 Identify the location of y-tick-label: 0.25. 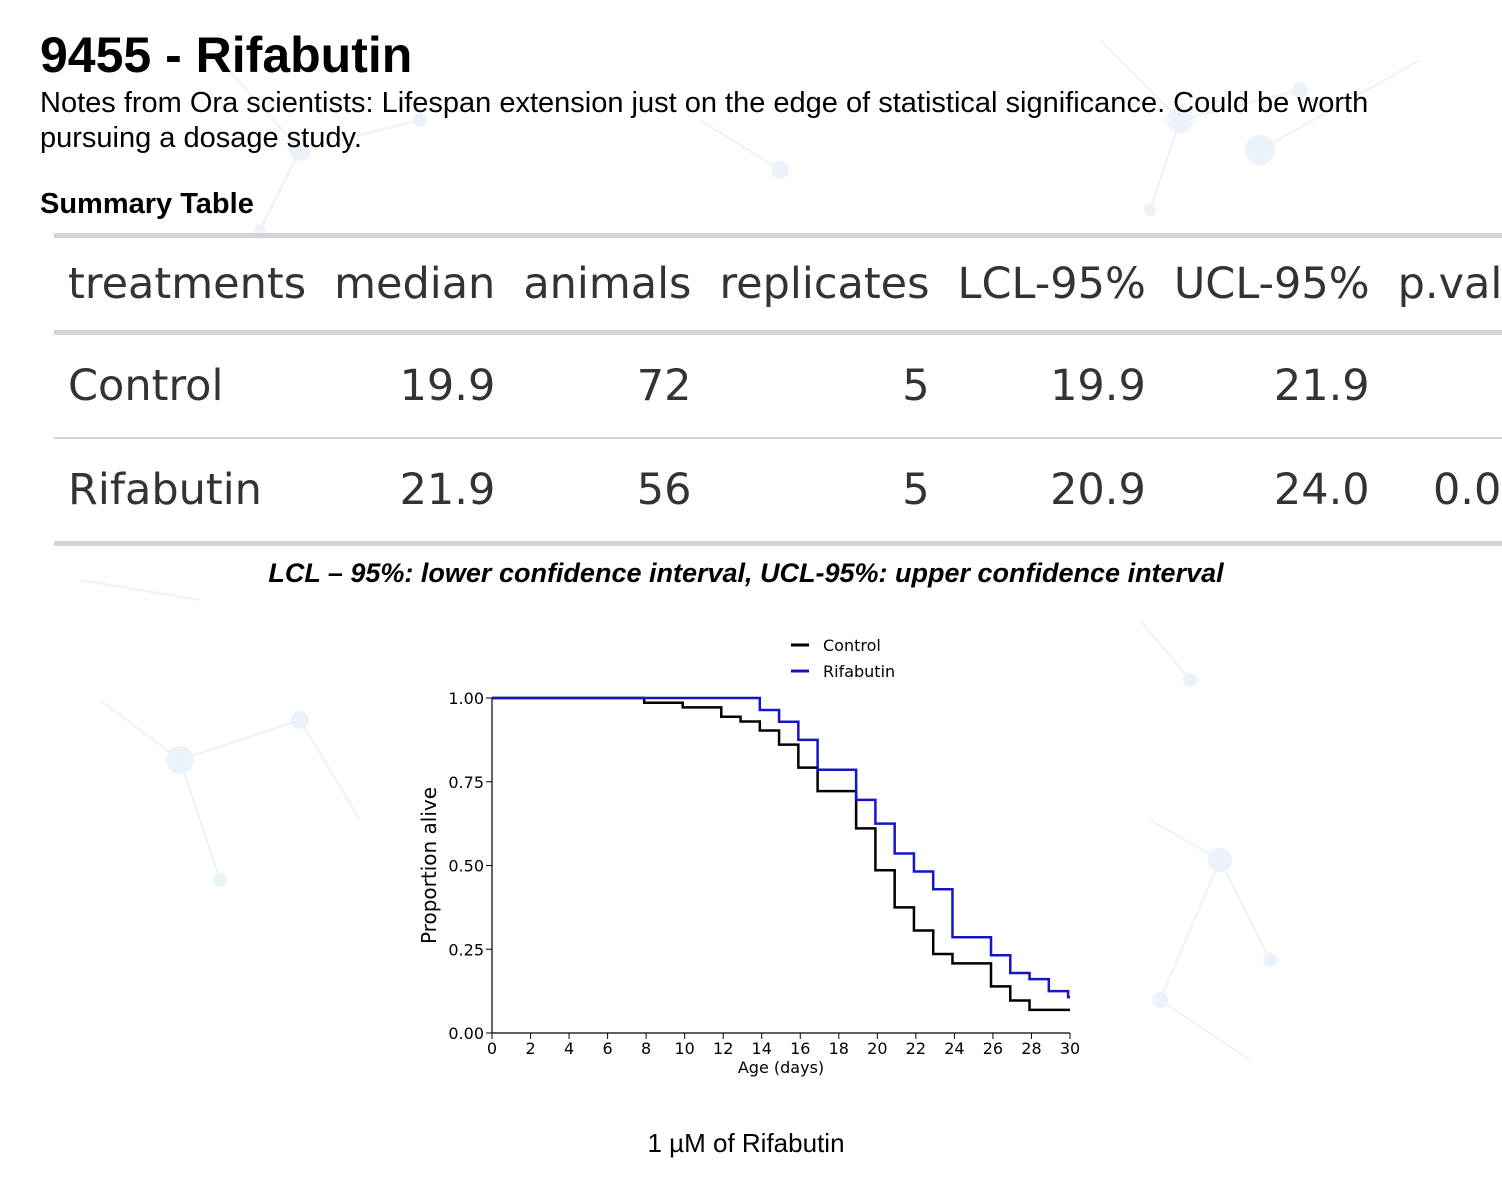
(466, 949).